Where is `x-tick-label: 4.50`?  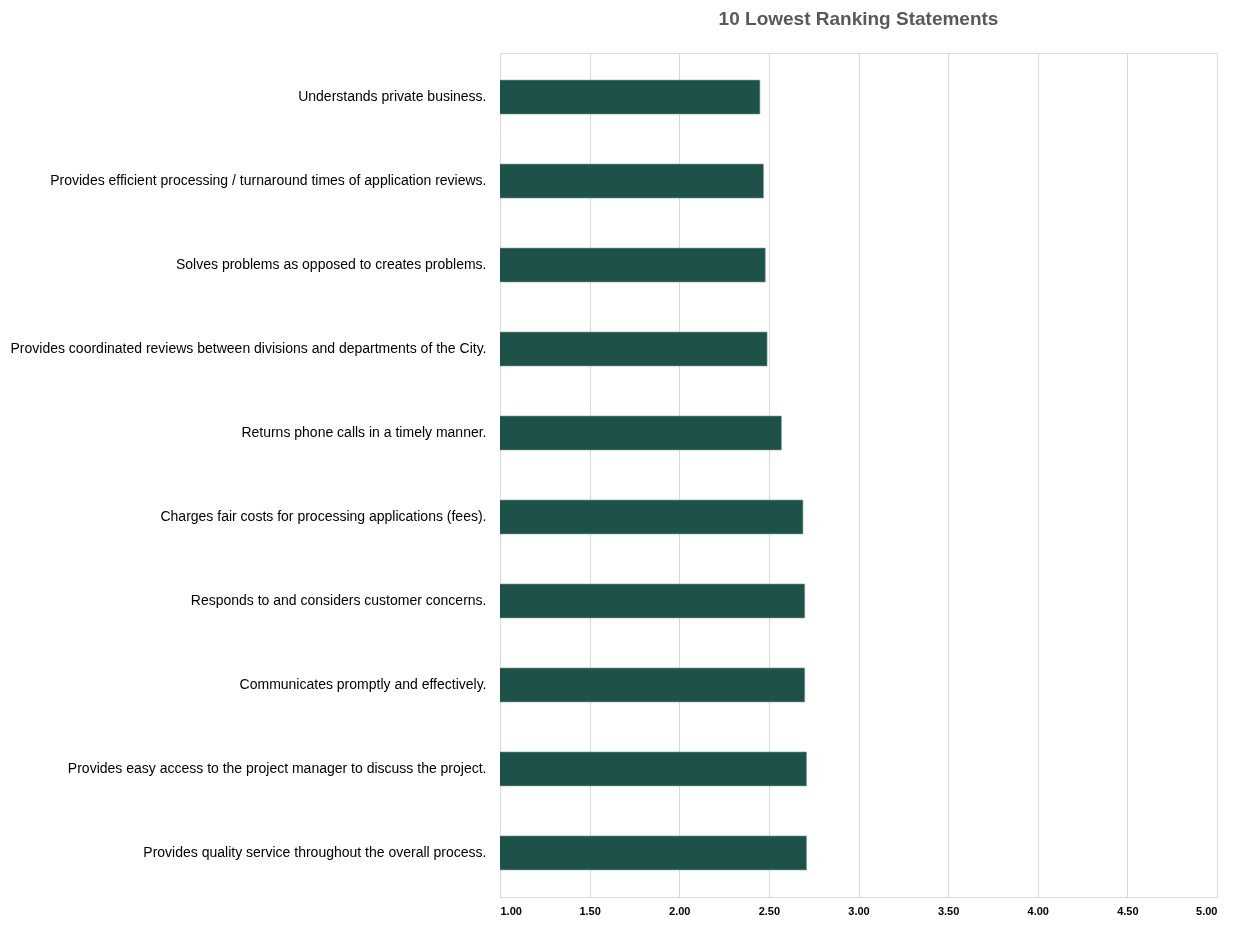 x-tick-label: 4.50 is located at coordinates (1128, 910).